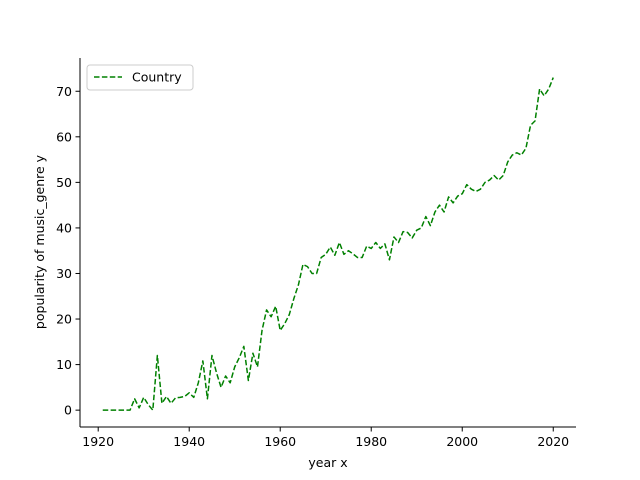 This screenshot has width=640, height=480. Describe the element at coordinates (553, 441) in the screenshot. I see `x-tick-label: 2020` at that location.